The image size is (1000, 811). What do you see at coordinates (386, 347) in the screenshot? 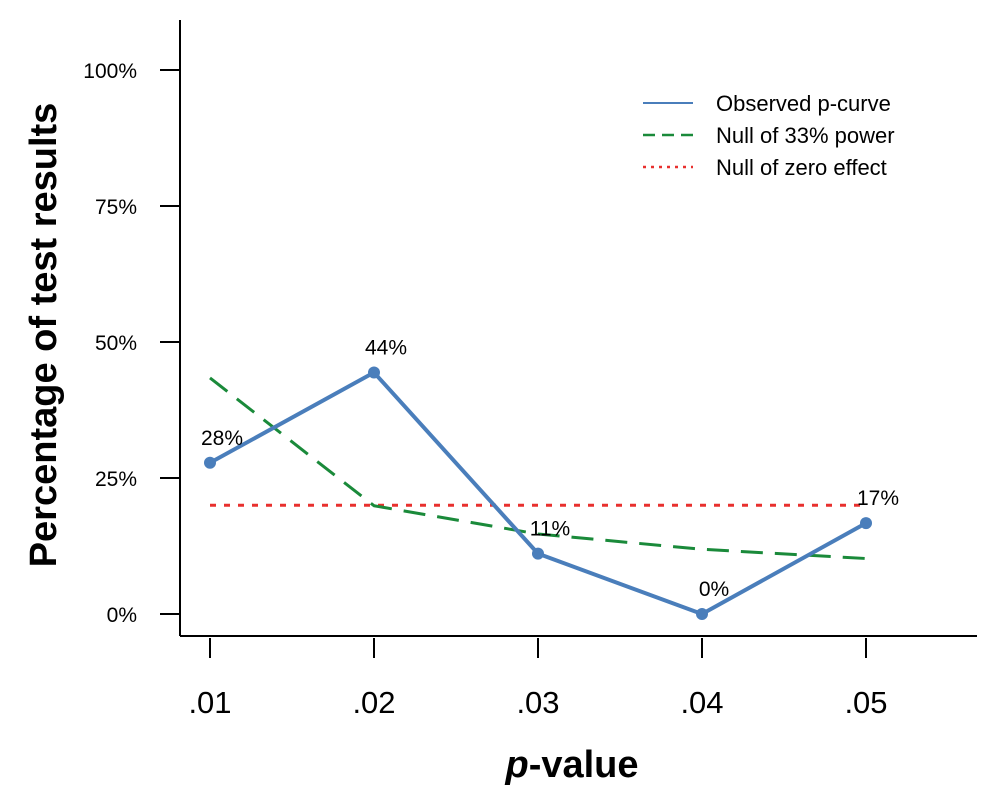
I see `data-label: 44%` at bounding box center [386, 347].